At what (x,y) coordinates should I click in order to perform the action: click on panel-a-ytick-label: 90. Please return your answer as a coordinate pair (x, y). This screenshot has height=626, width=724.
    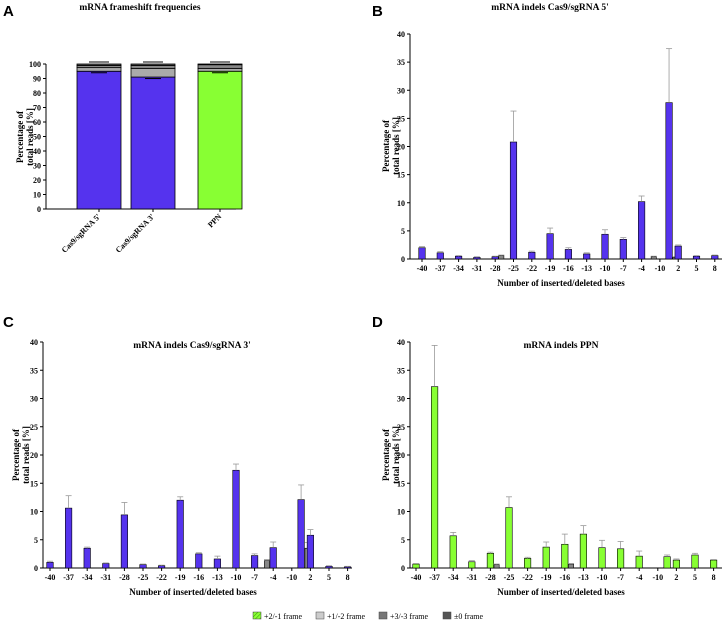
    Looking at the image, I should click on (37, 79).